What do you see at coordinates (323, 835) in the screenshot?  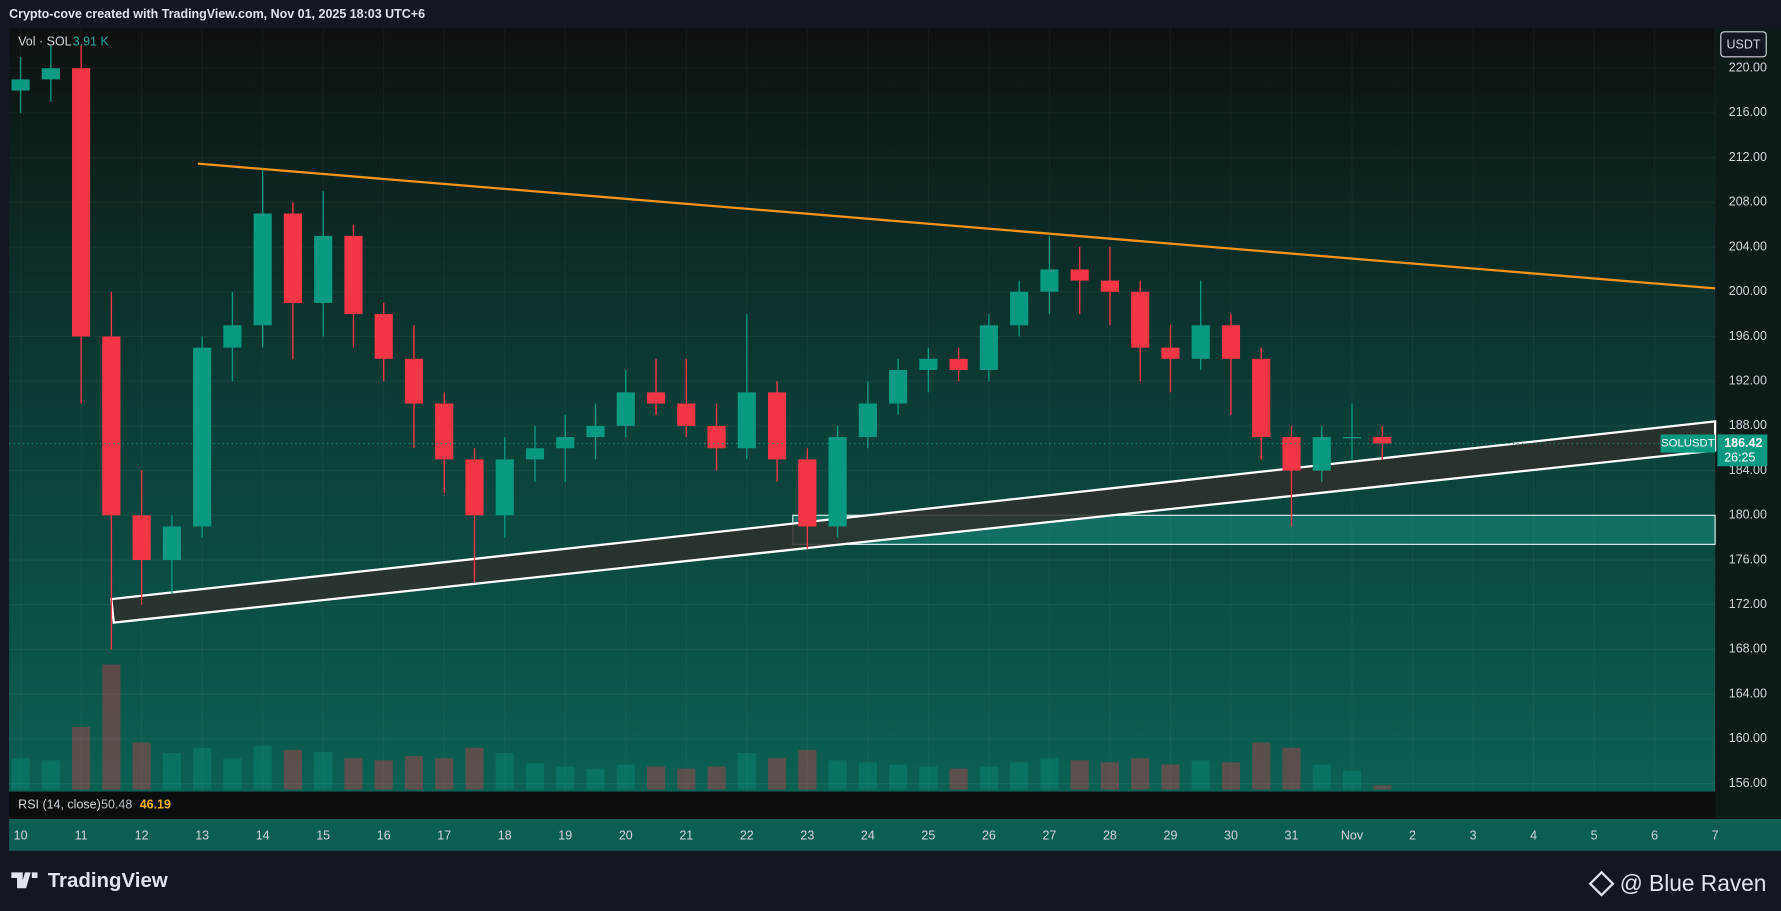 I see `x-tick-label: 15` at bounding box center [323, 835].